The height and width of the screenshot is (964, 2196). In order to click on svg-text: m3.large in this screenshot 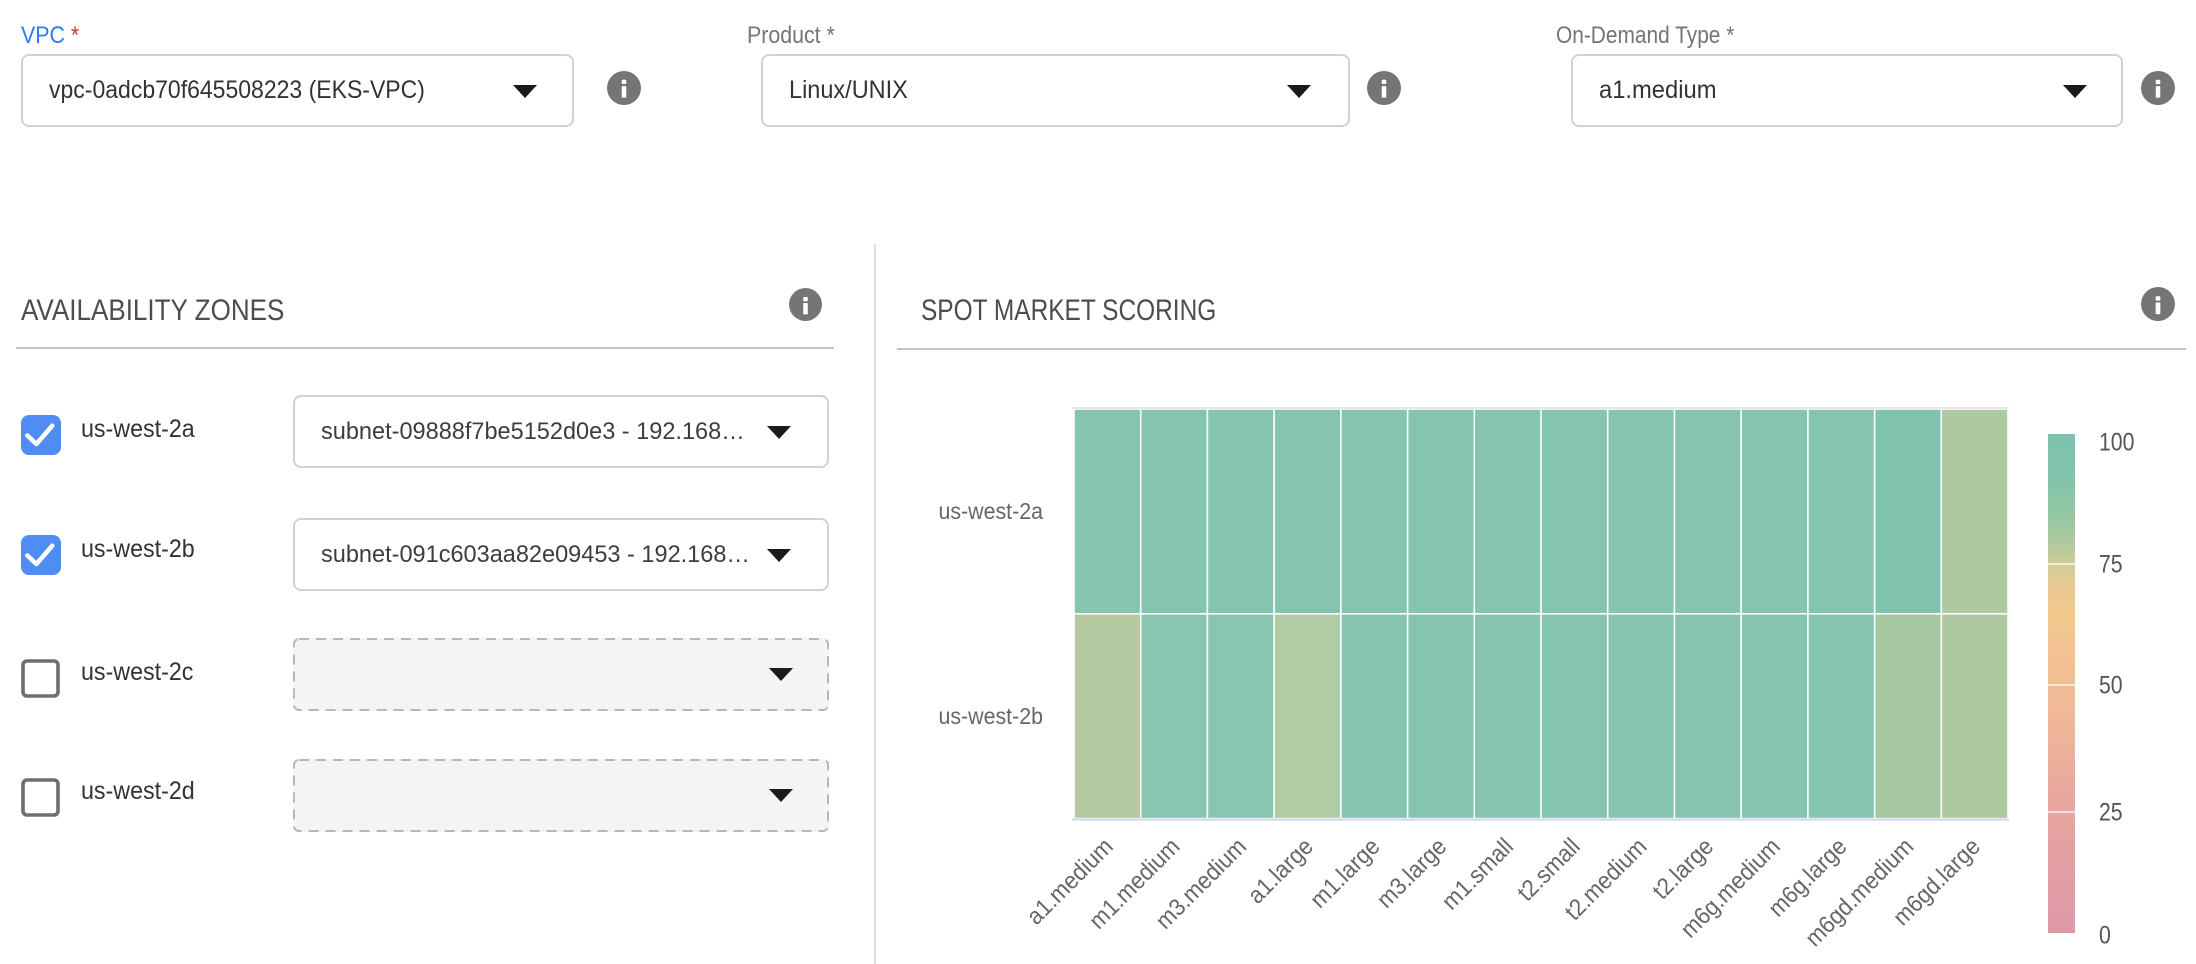, I will do `click(1411, 873)`.